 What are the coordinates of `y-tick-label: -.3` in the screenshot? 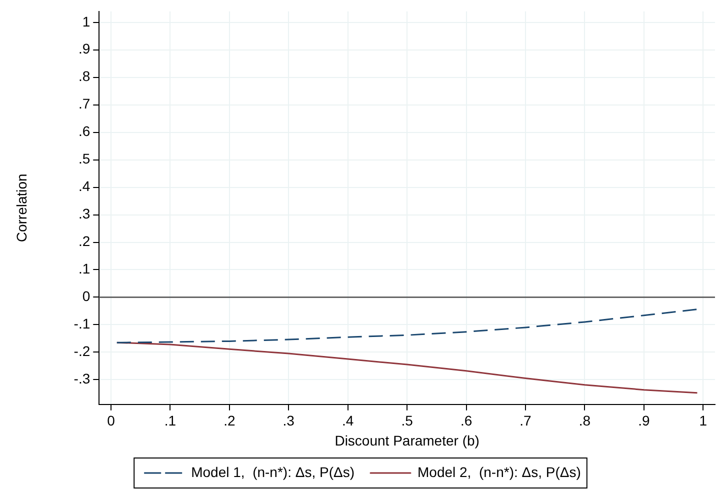 It's located at (82, 378).